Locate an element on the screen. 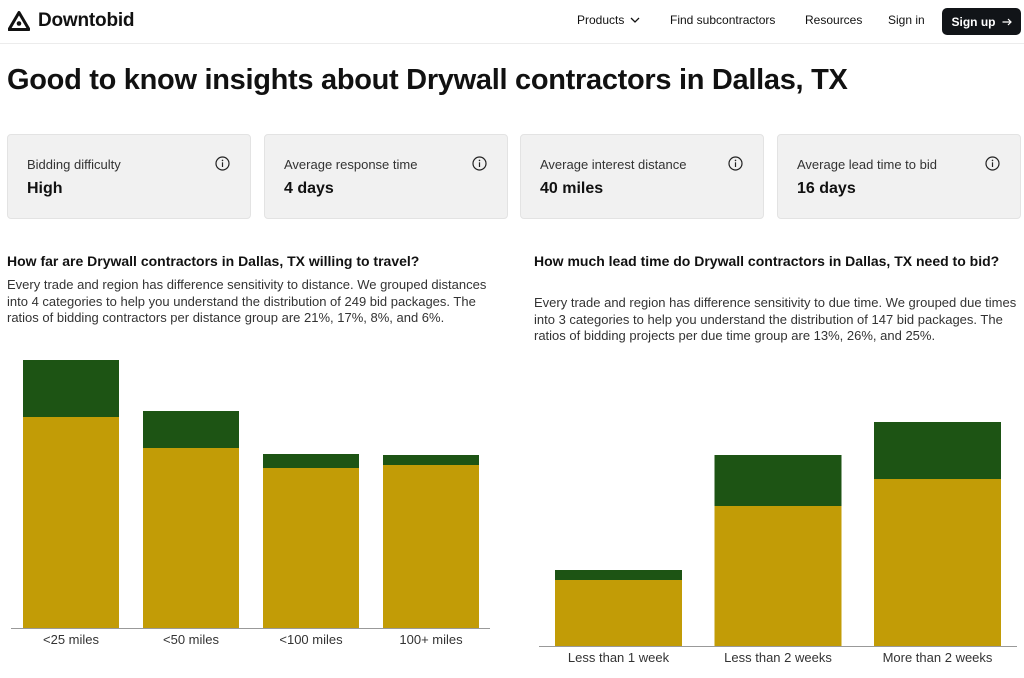 Image resolution: width=1024 pixels, height=678 pixels. x-tick-label: 100+ miles is located at coordinates (431, 639).